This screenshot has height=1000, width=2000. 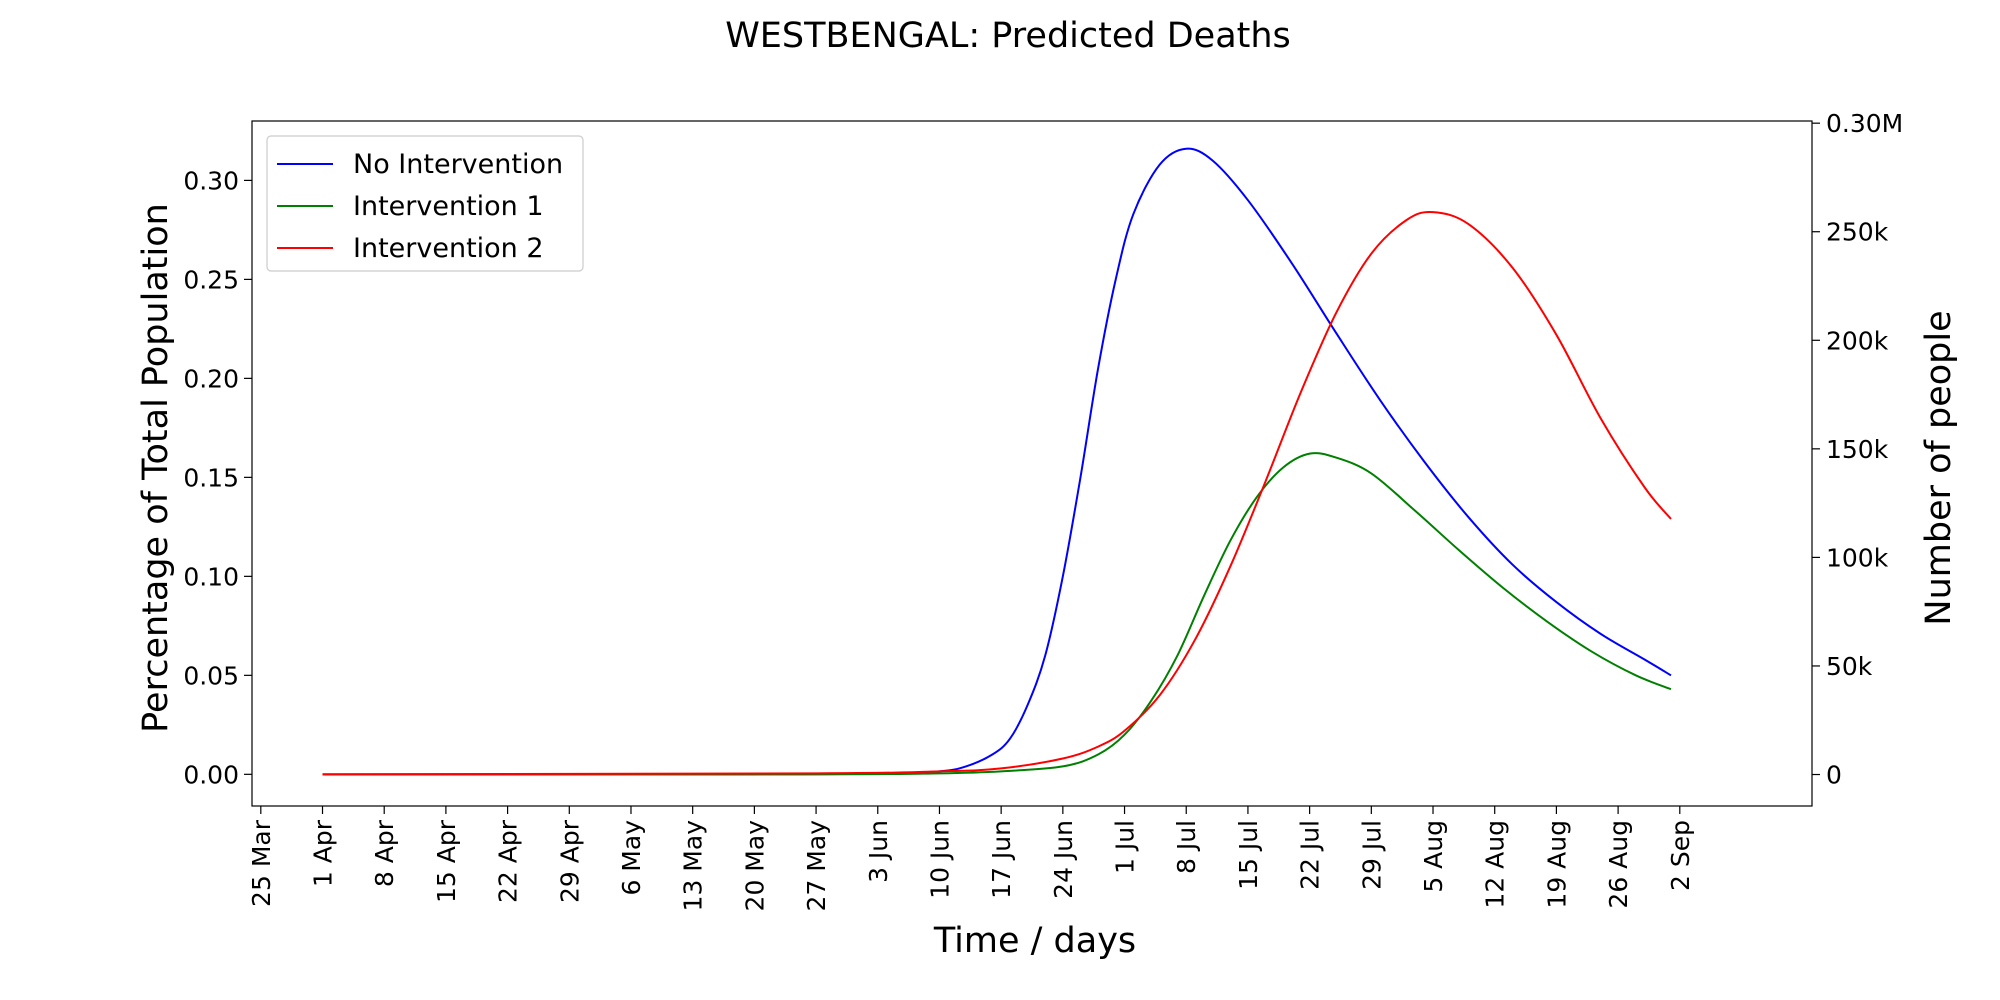 I want to click on right-y-tick-label: 200k, so click(x=1857, y=340).